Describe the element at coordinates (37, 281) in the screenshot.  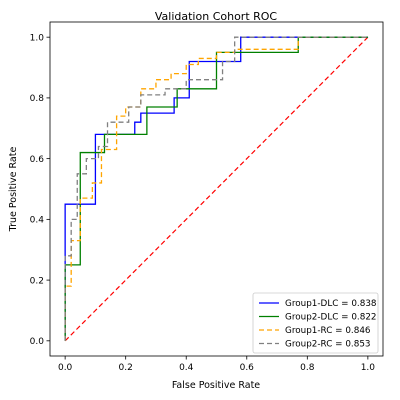
I see `y-tick-label: 0.2` at that location.